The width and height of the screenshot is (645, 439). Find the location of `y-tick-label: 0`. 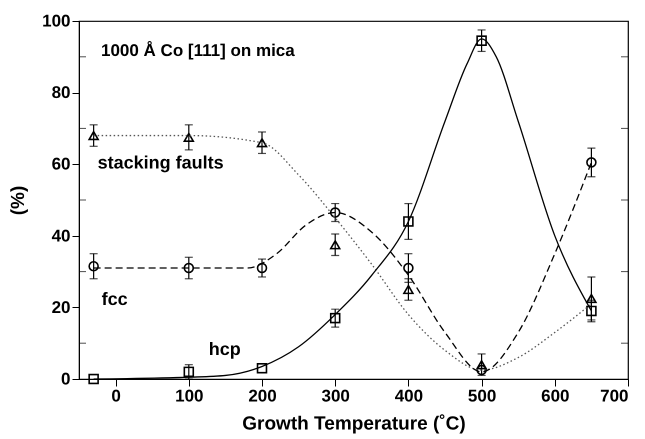

y-tick-label: 0 is located at coordinates (65, 379).